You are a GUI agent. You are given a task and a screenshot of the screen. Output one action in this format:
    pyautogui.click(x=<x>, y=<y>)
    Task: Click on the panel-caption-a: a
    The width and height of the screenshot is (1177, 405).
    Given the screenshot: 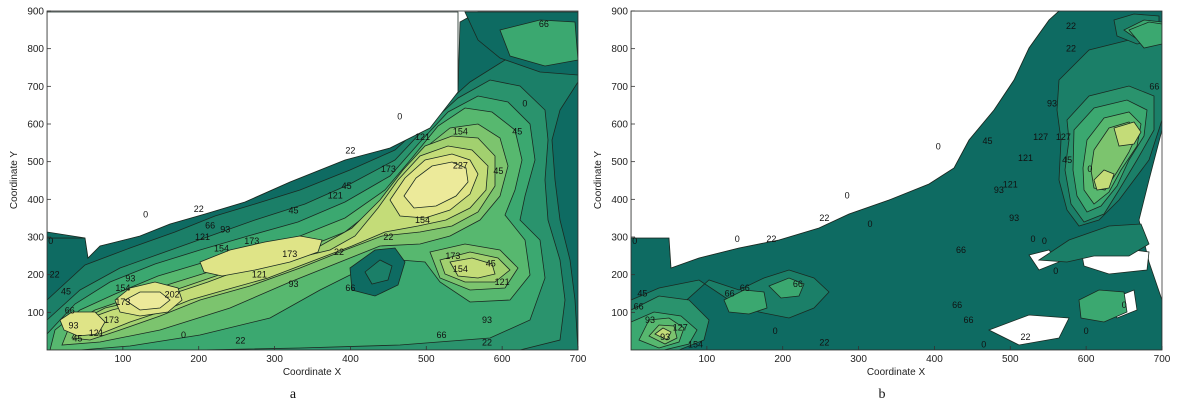 What is the action you would take?
    pyautogui.click(x=293, y=394)
    